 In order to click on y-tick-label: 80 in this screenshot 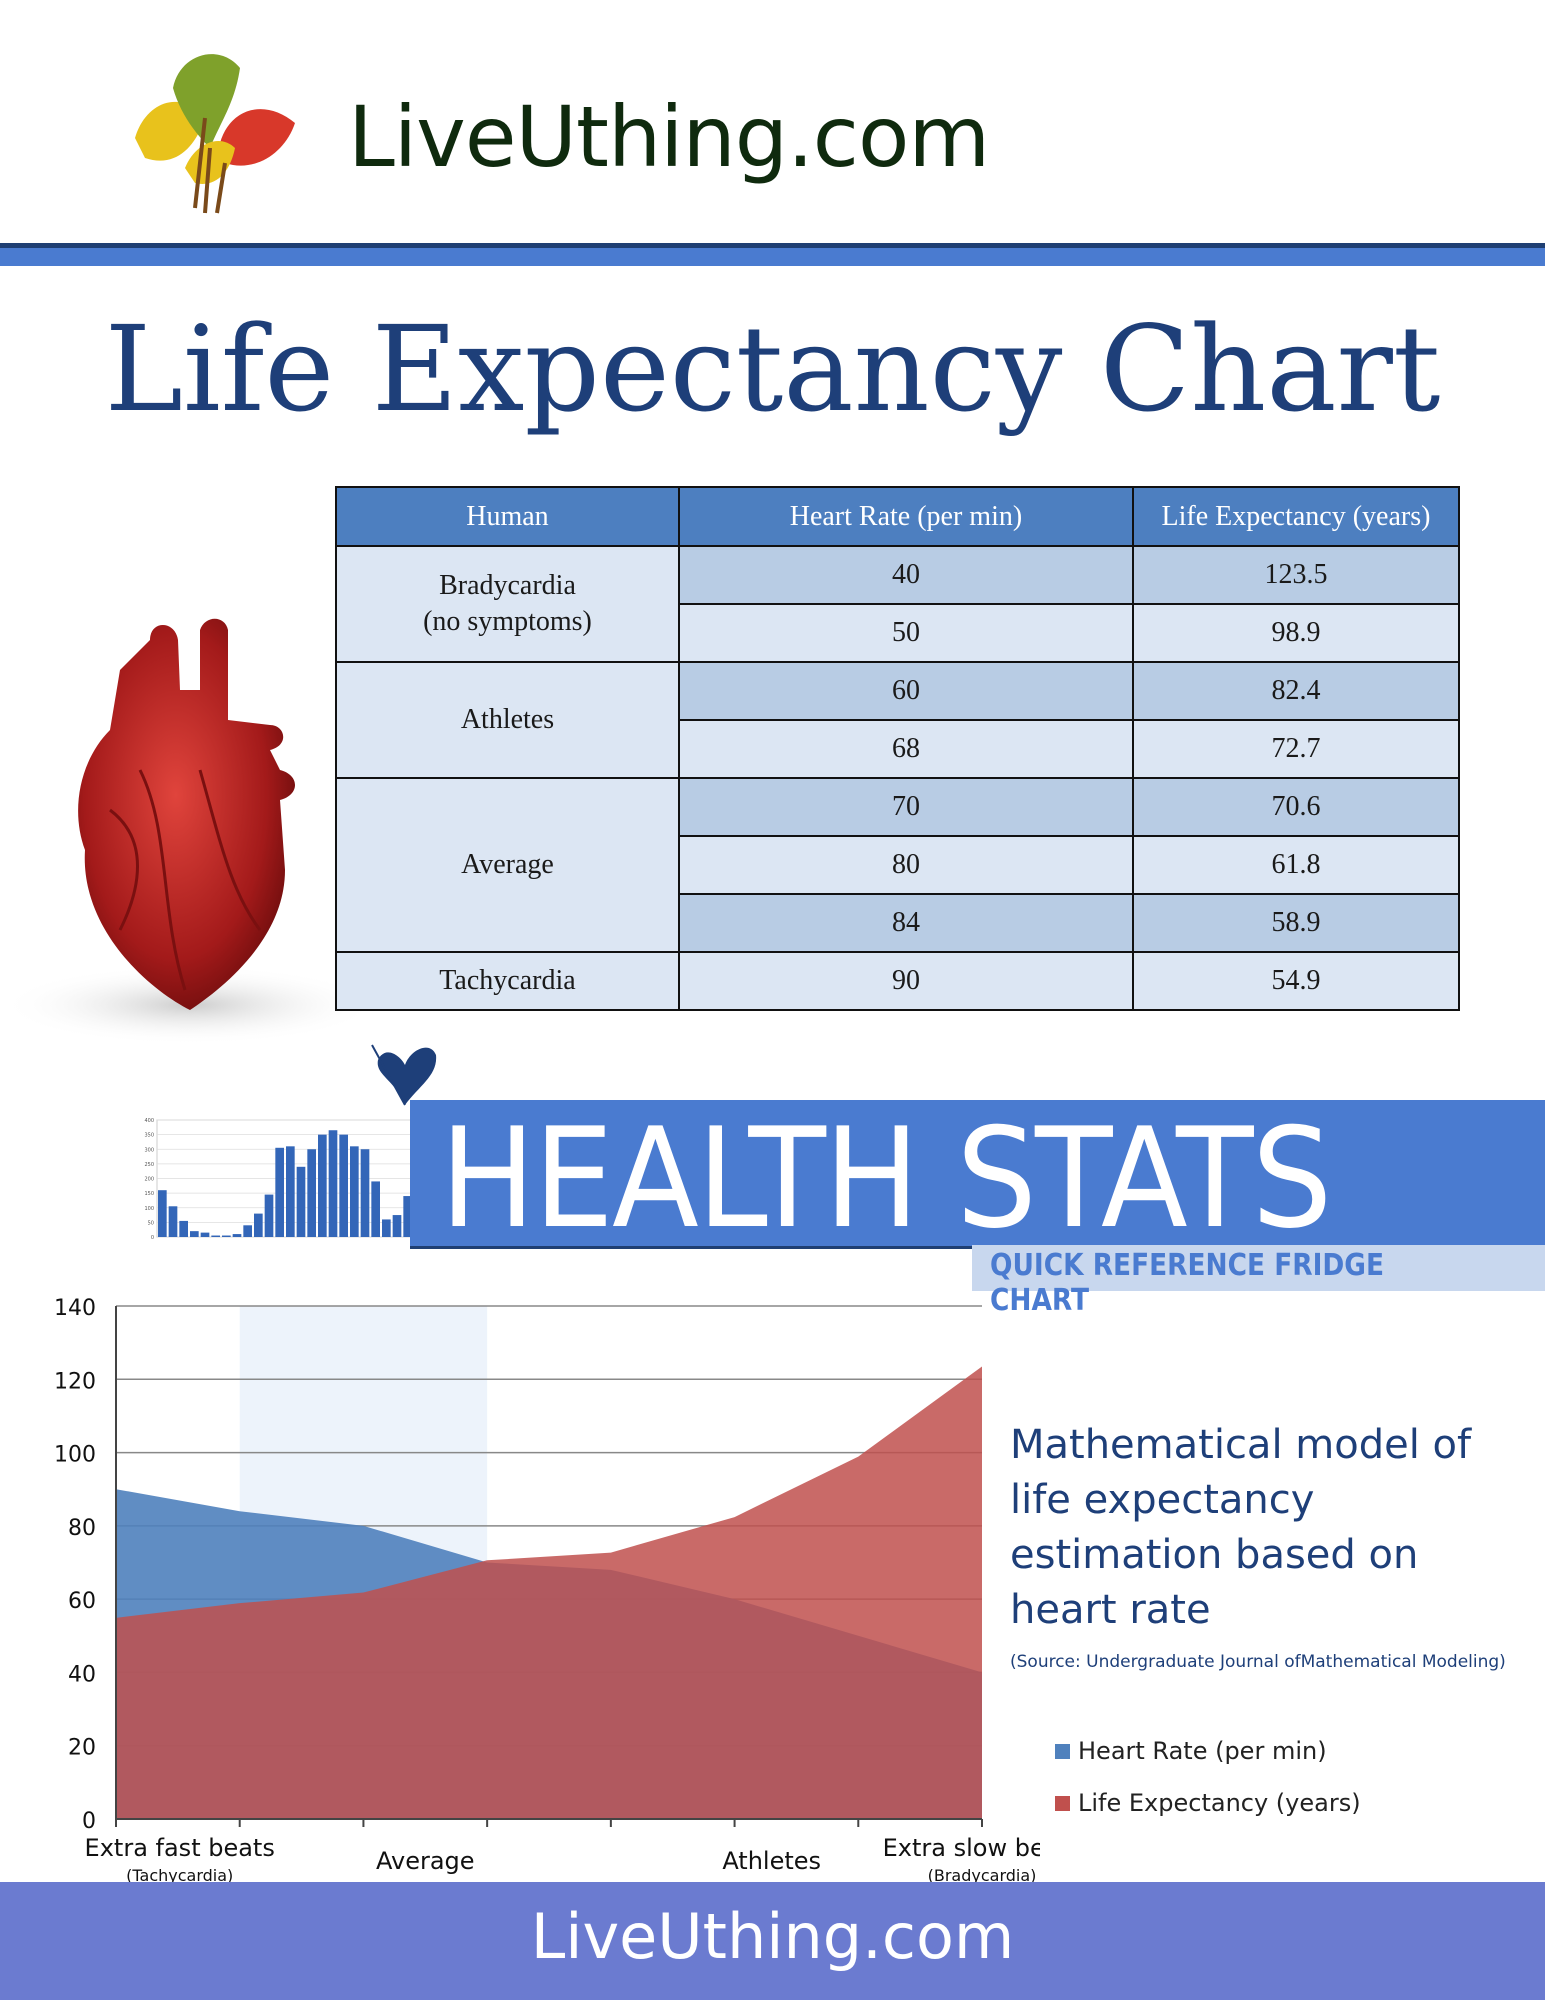, I will do `click(82, 1528)`.